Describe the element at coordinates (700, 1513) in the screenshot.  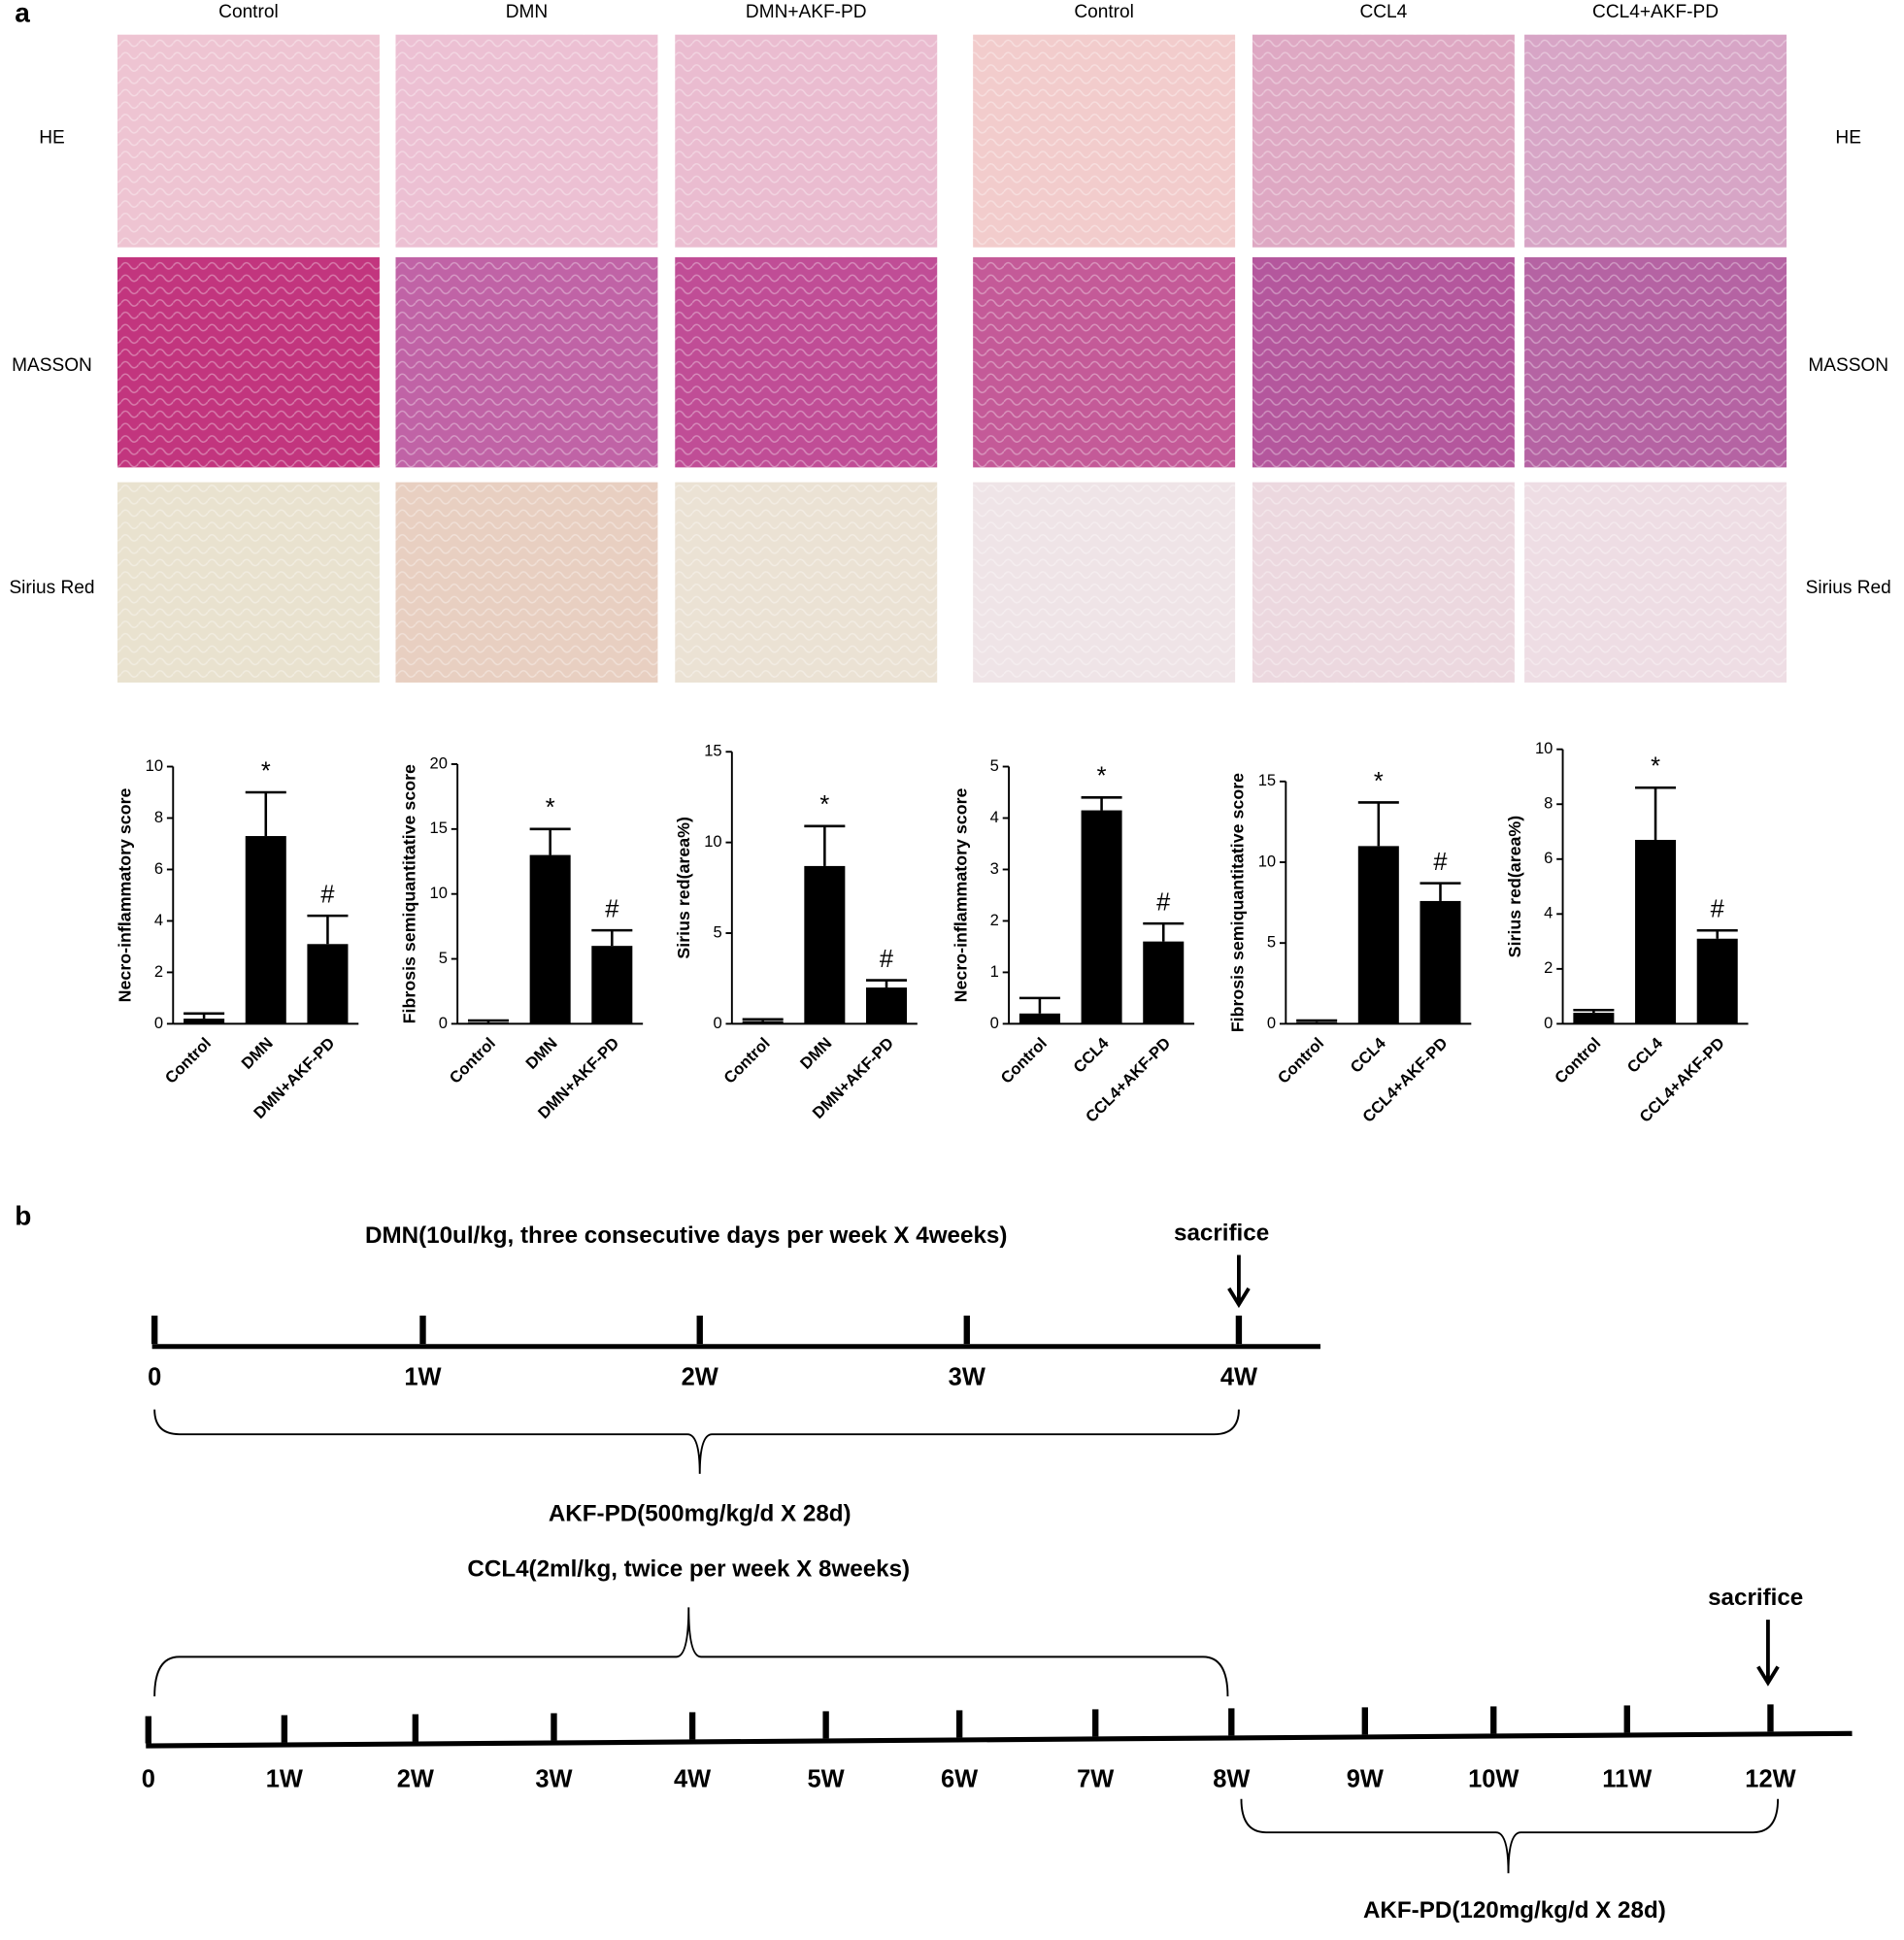
I see `treatment-label: AKF-PD(500mg/kg/d X 28d)` at that location.